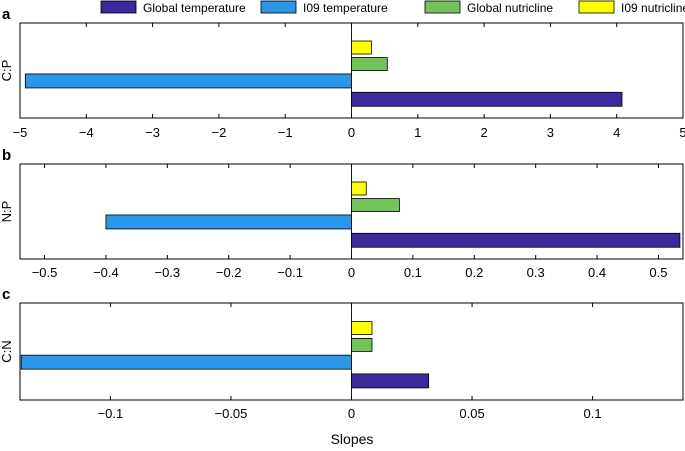 The height and width of the screenshot is (451, 685). Describe the element at coordinates (167, 272) in the screenshot. I see `x-tick-label: −0.3` at that location.